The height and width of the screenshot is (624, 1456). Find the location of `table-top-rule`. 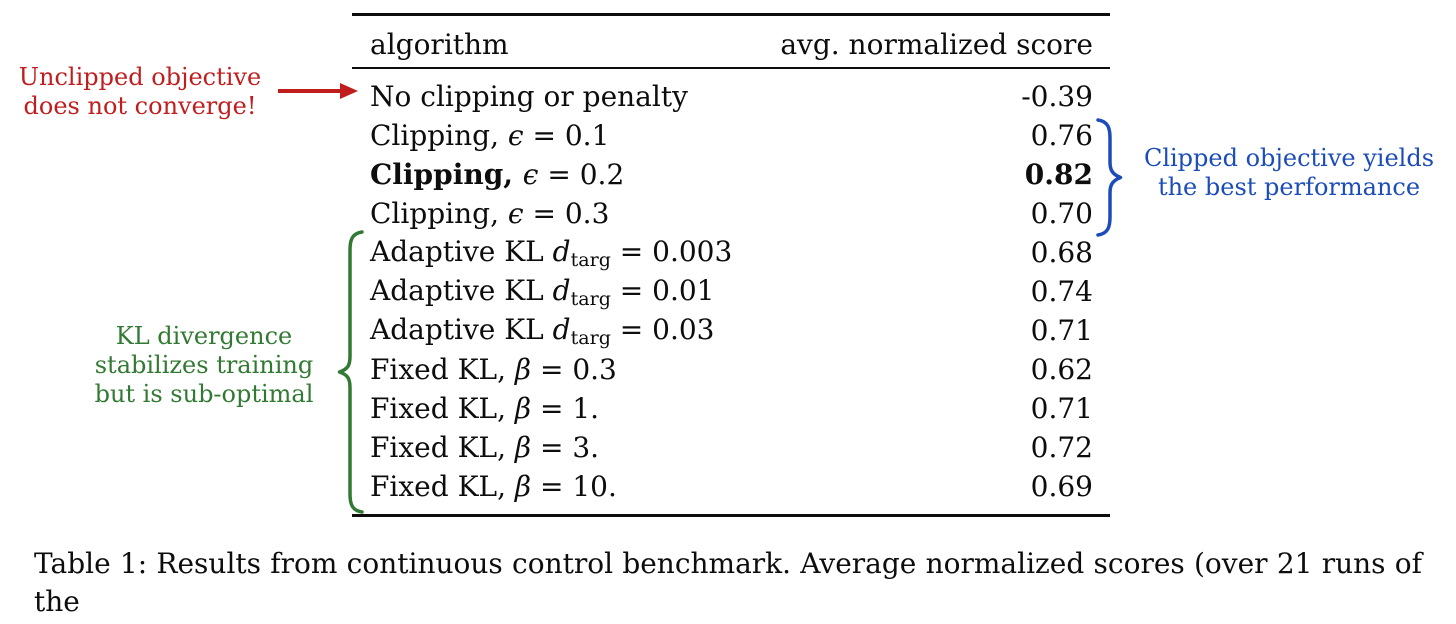

table-top-rule is located at coordinates (731, 14).